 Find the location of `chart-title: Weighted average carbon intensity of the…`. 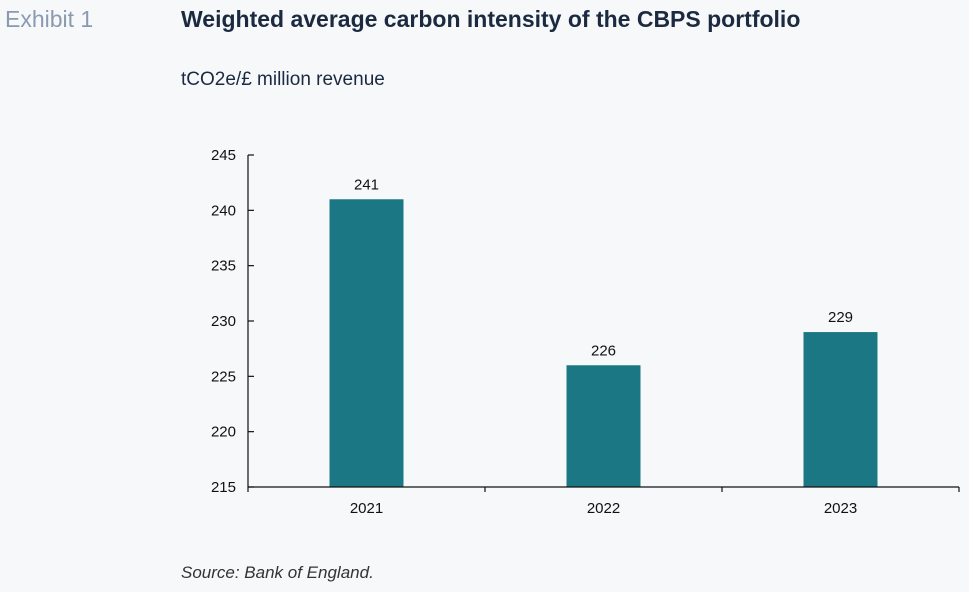

chart-title: Weighted average carbon intensity of the… is located at coordinates (491, 19).